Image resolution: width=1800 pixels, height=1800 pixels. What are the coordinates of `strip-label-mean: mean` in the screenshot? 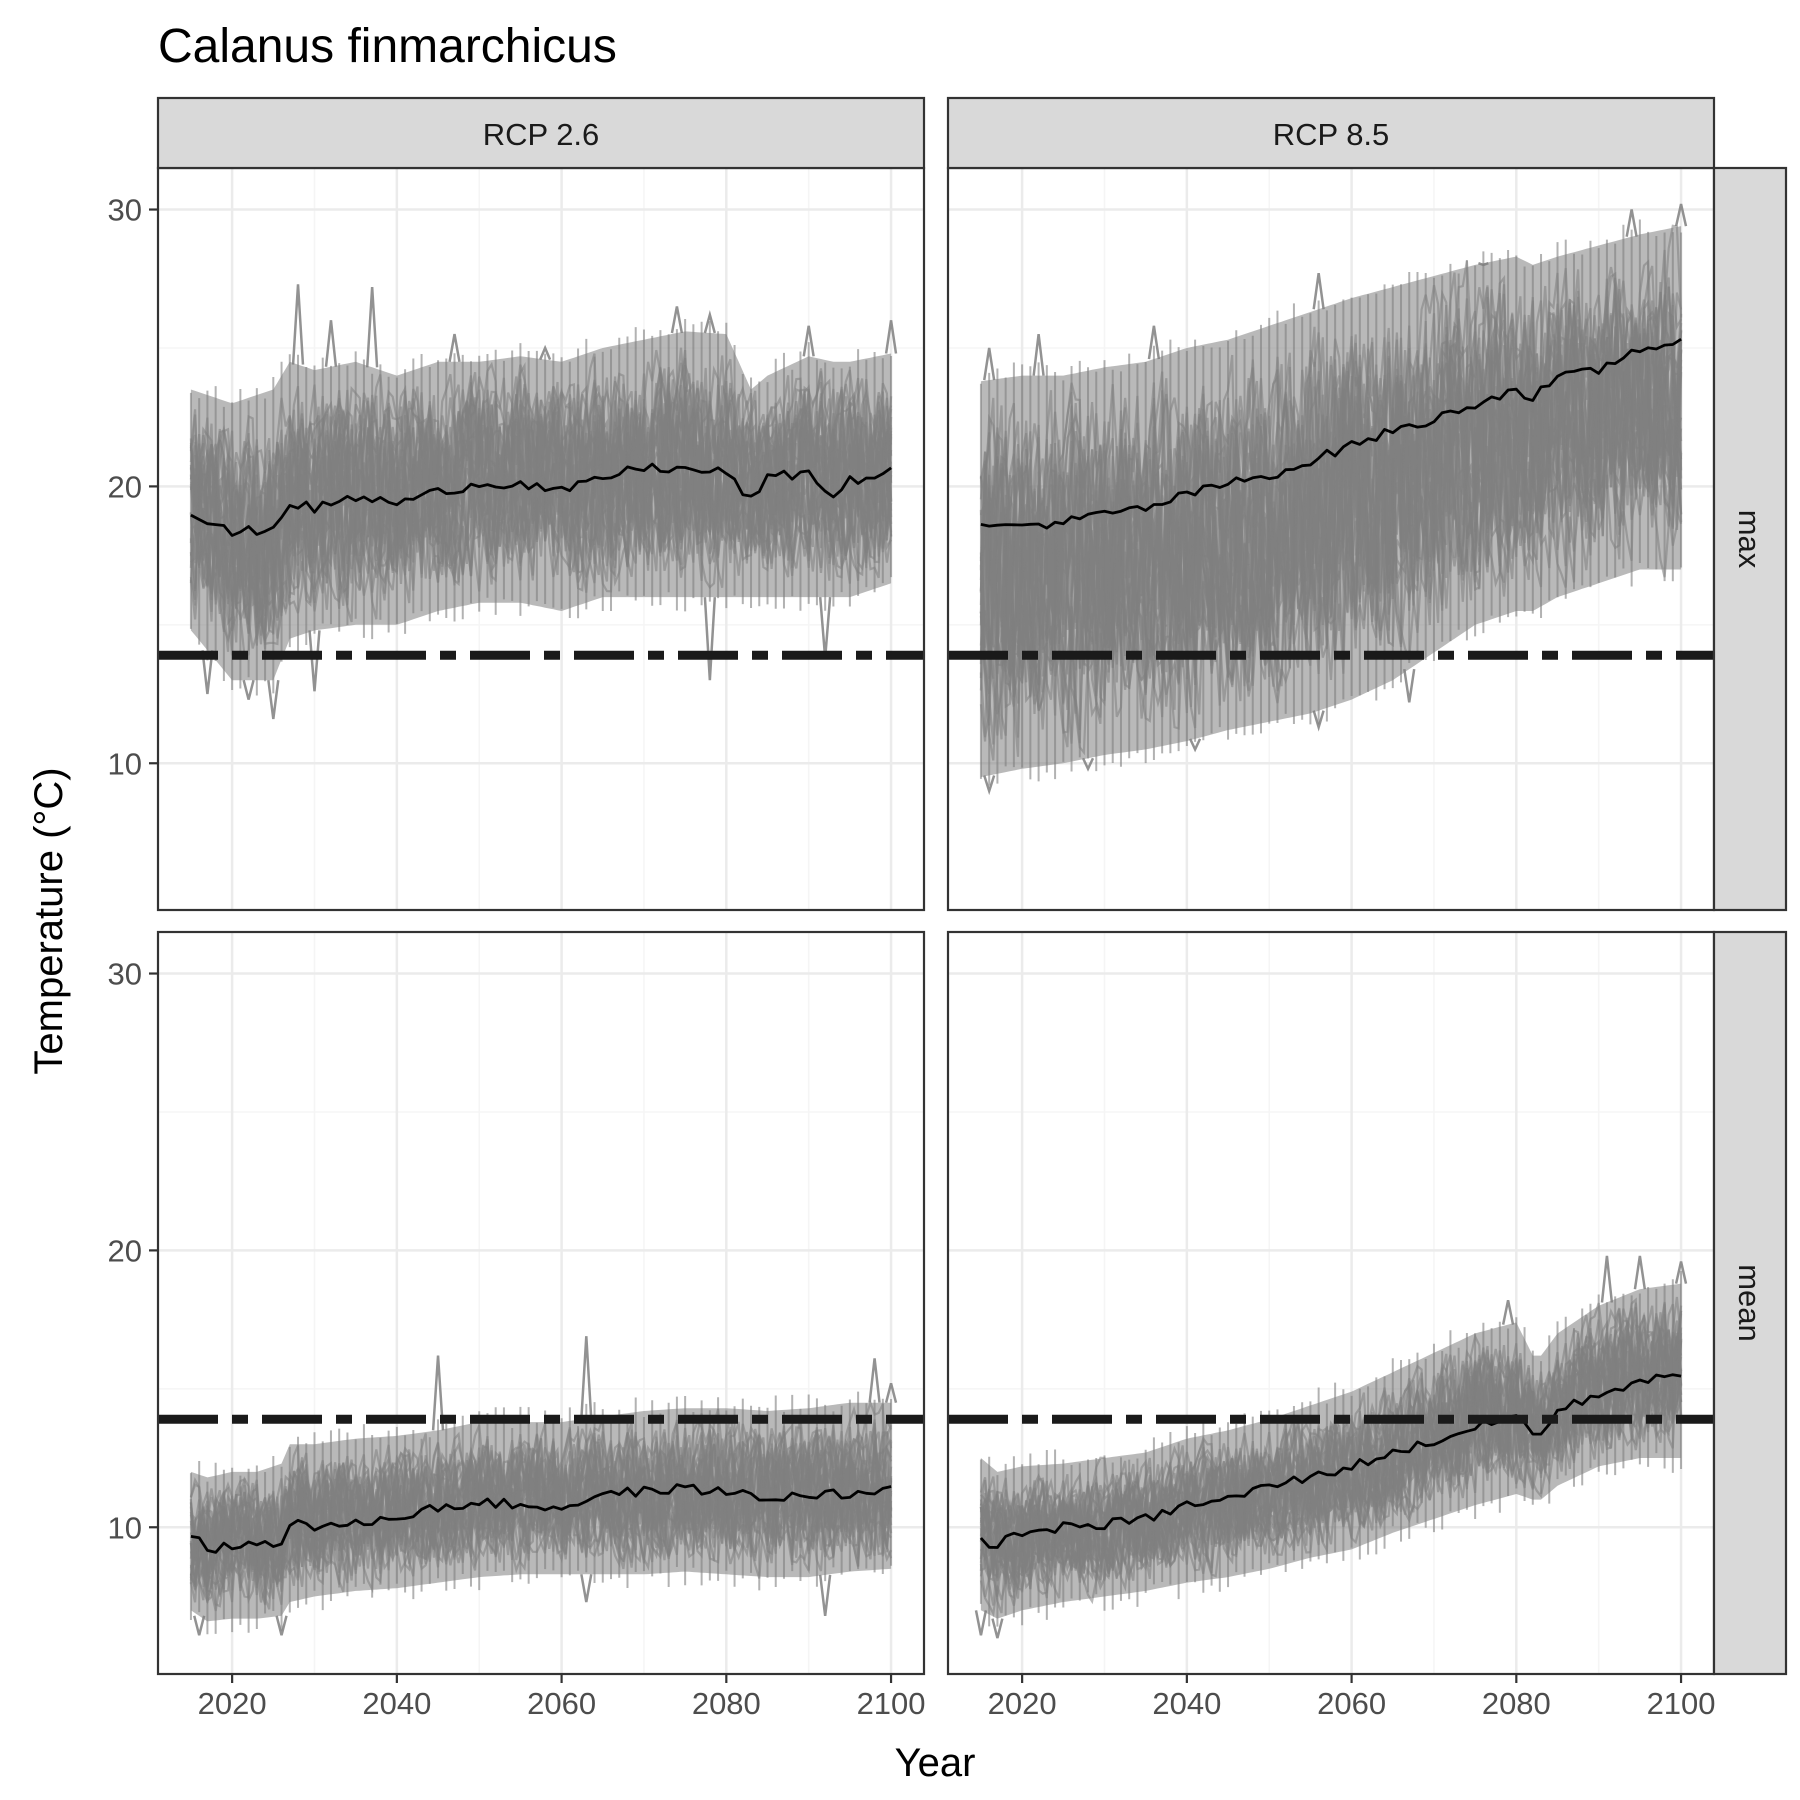 It's located at (1749, 1303).